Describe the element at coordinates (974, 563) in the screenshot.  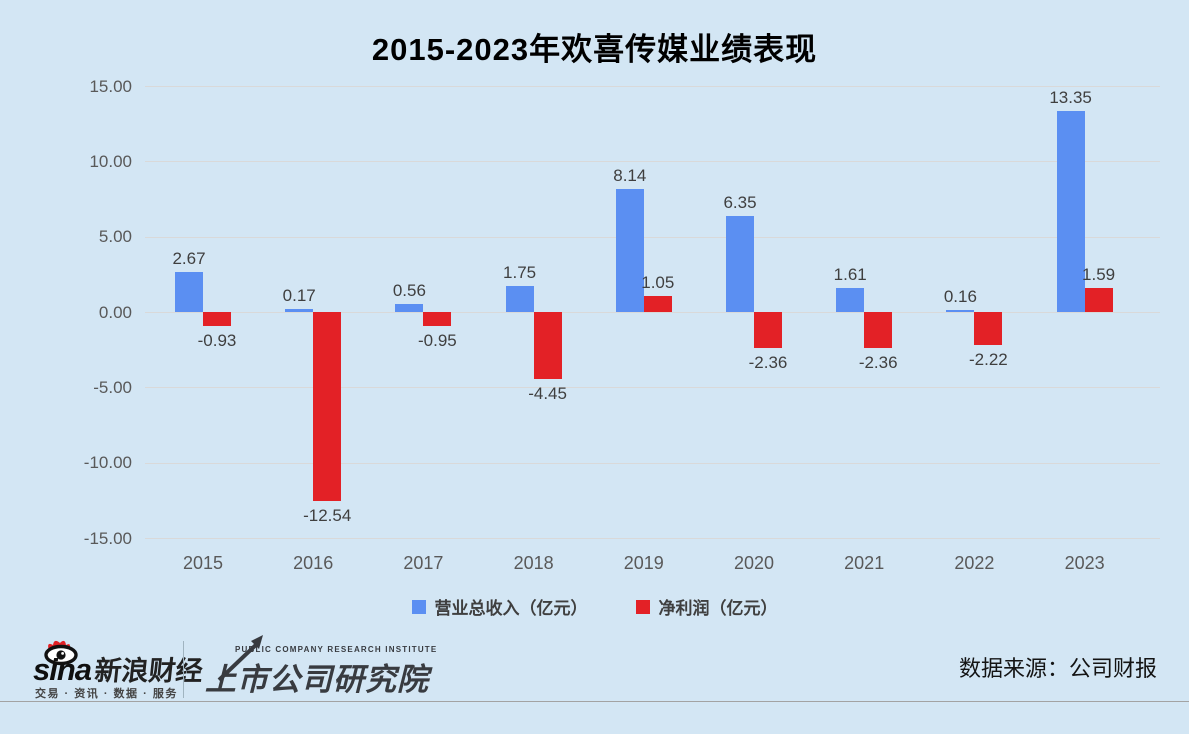
I see `x-axis-tick-label: 2022` at that location.